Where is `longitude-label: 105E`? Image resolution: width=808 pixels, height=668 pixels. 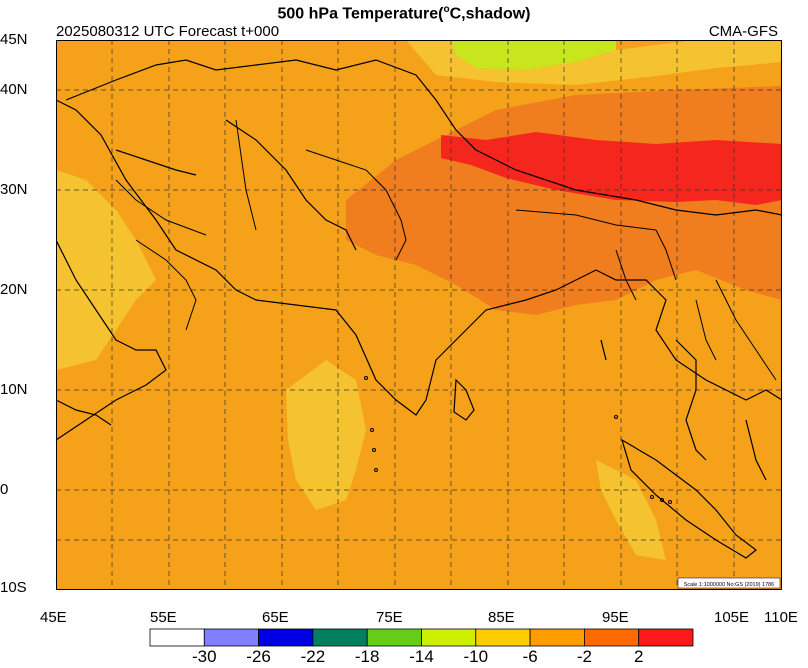 longitude-label: 105E is located at coordinates (732, 617).